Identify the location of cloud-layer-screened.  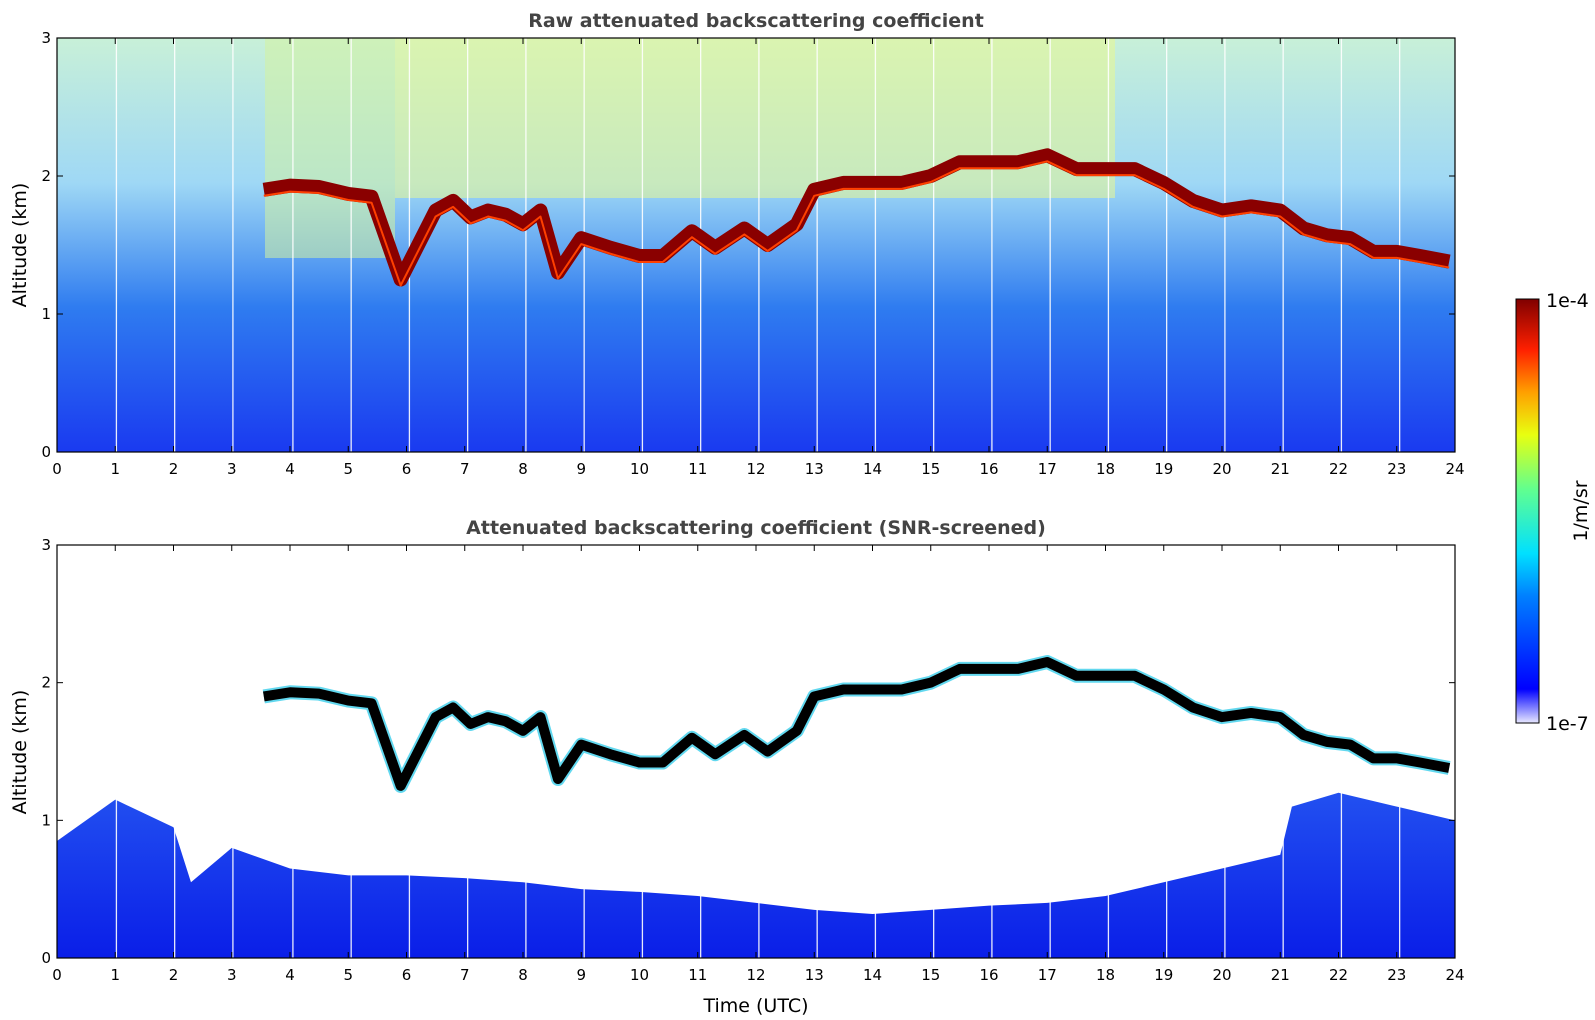
(857, 724).